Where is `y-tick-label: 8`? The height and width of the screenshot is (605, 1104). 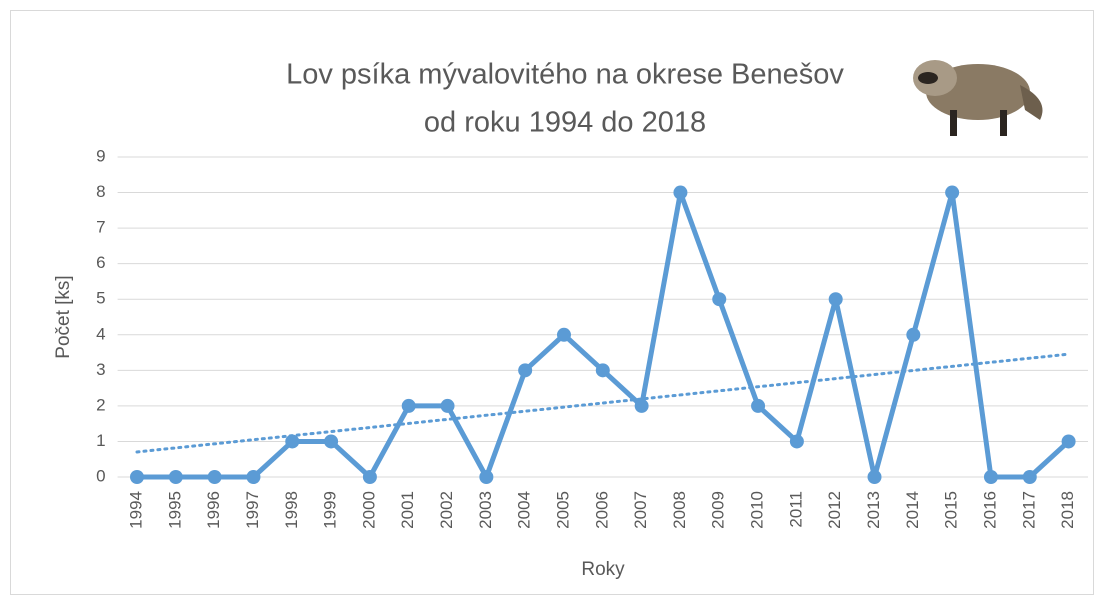
y-tick-label: 8 is located at coordinates (100, 191).